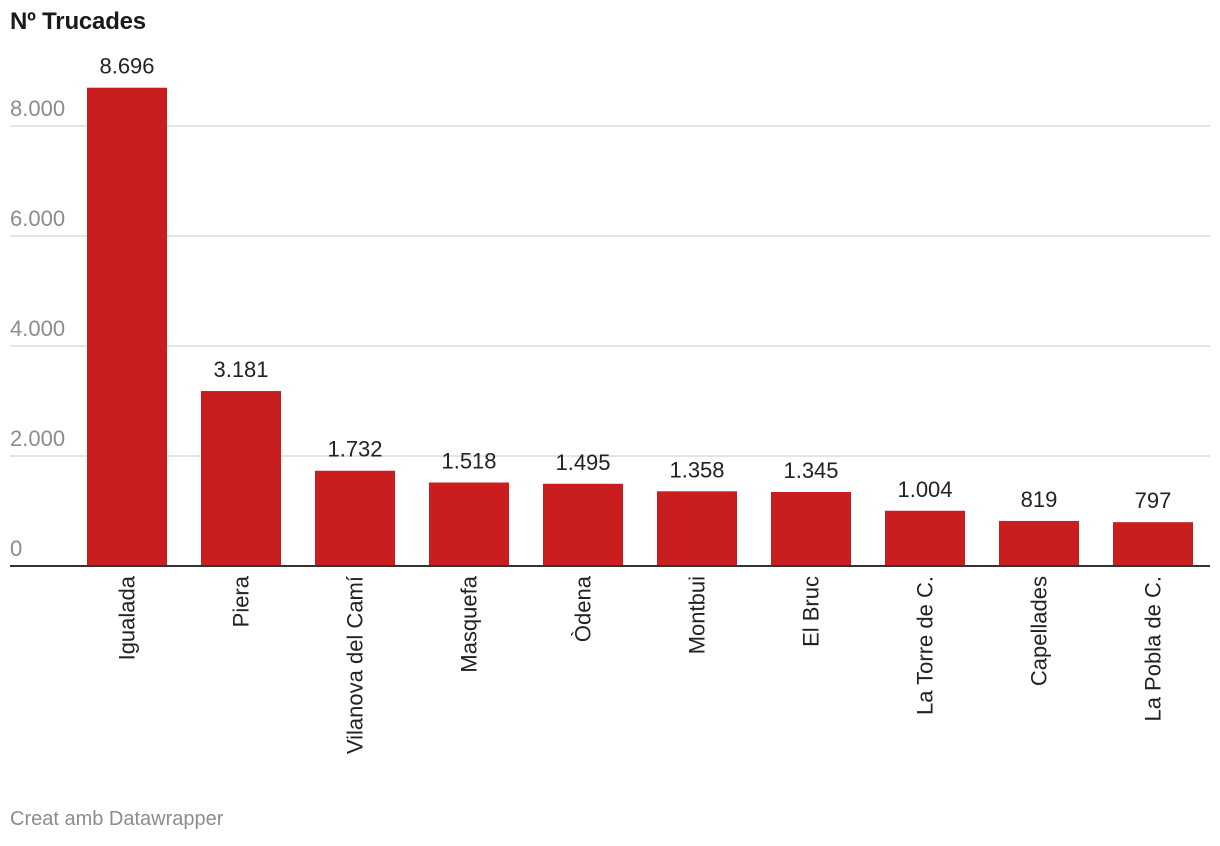  What do you see at coordinates (1039, 631) in the screenshot?
I see `category-label: Capellades` at bounding box center [1039, 631].